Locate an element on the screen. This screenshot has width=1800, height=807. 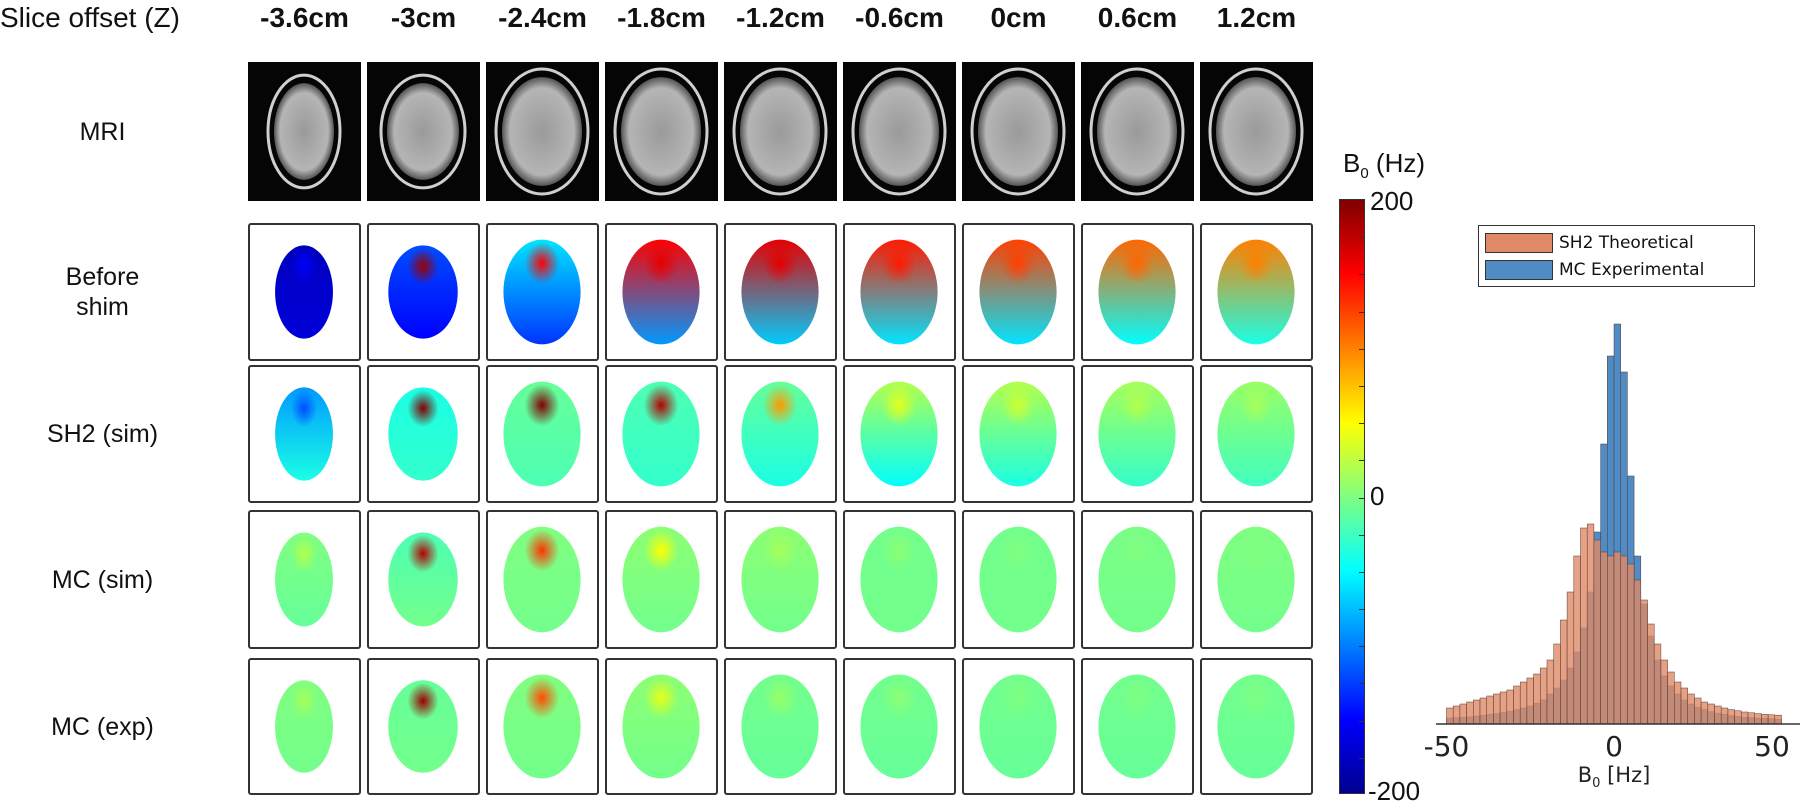
colorbar is located at coordinates (1352, 496).